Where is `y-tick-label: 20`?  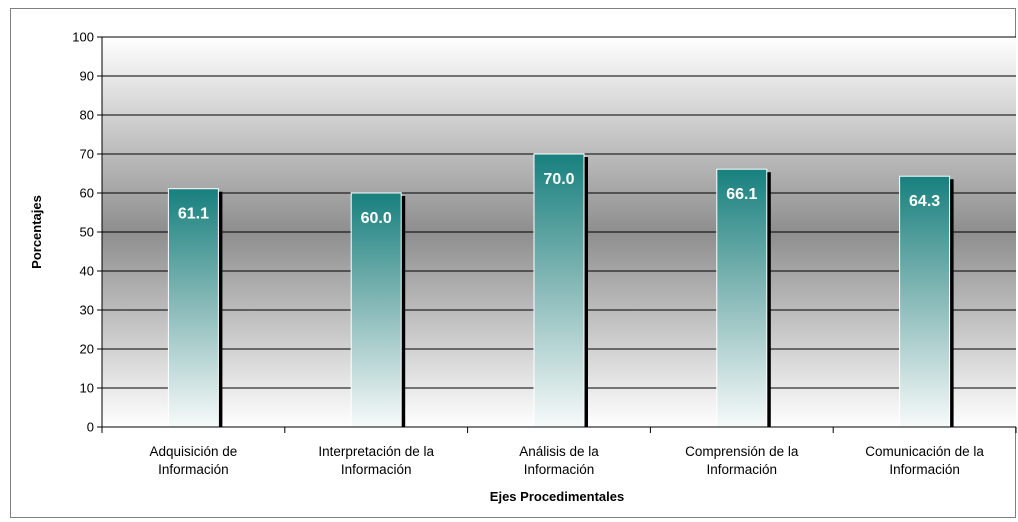
y-tick-label: 20 is located at coordinates (87, 349).